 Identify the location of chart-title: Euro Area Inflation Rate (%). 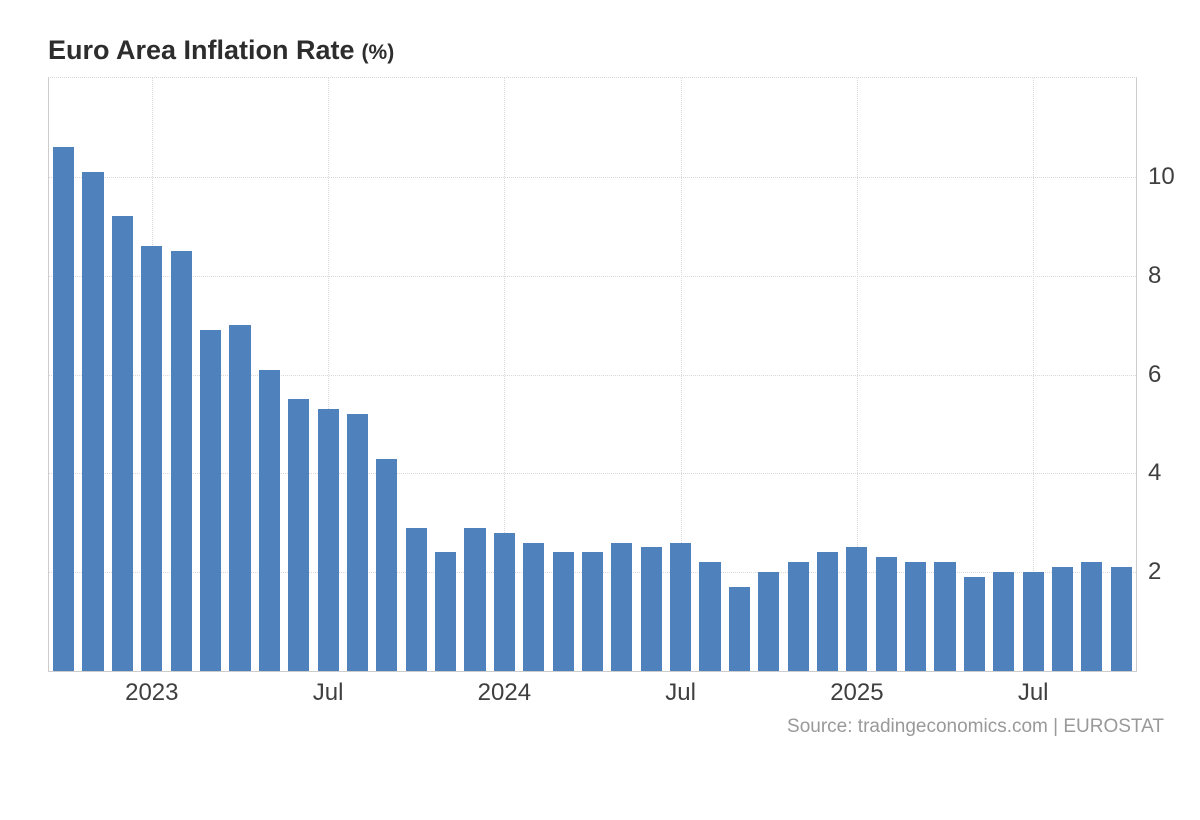
(221, 51).